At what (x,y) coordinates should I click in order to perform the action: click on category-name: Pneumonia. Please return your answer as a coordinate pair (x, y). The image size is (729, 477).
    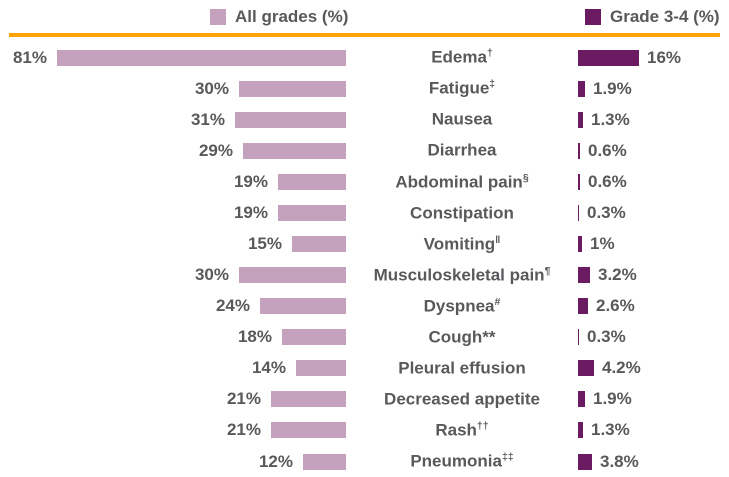
    Looking at the image, I should click on (456, 461).